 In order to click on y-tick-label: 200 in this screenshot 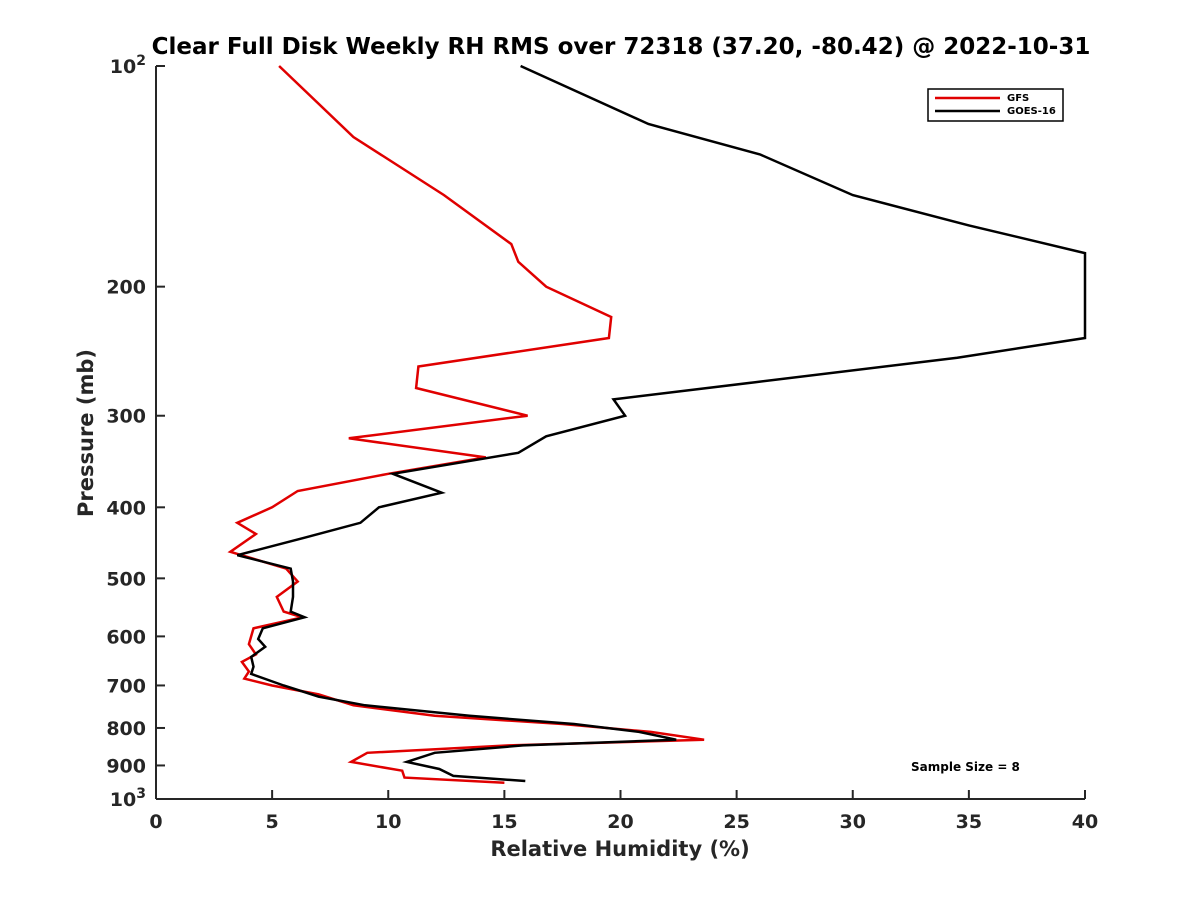, I will do `click(126, 288)`.